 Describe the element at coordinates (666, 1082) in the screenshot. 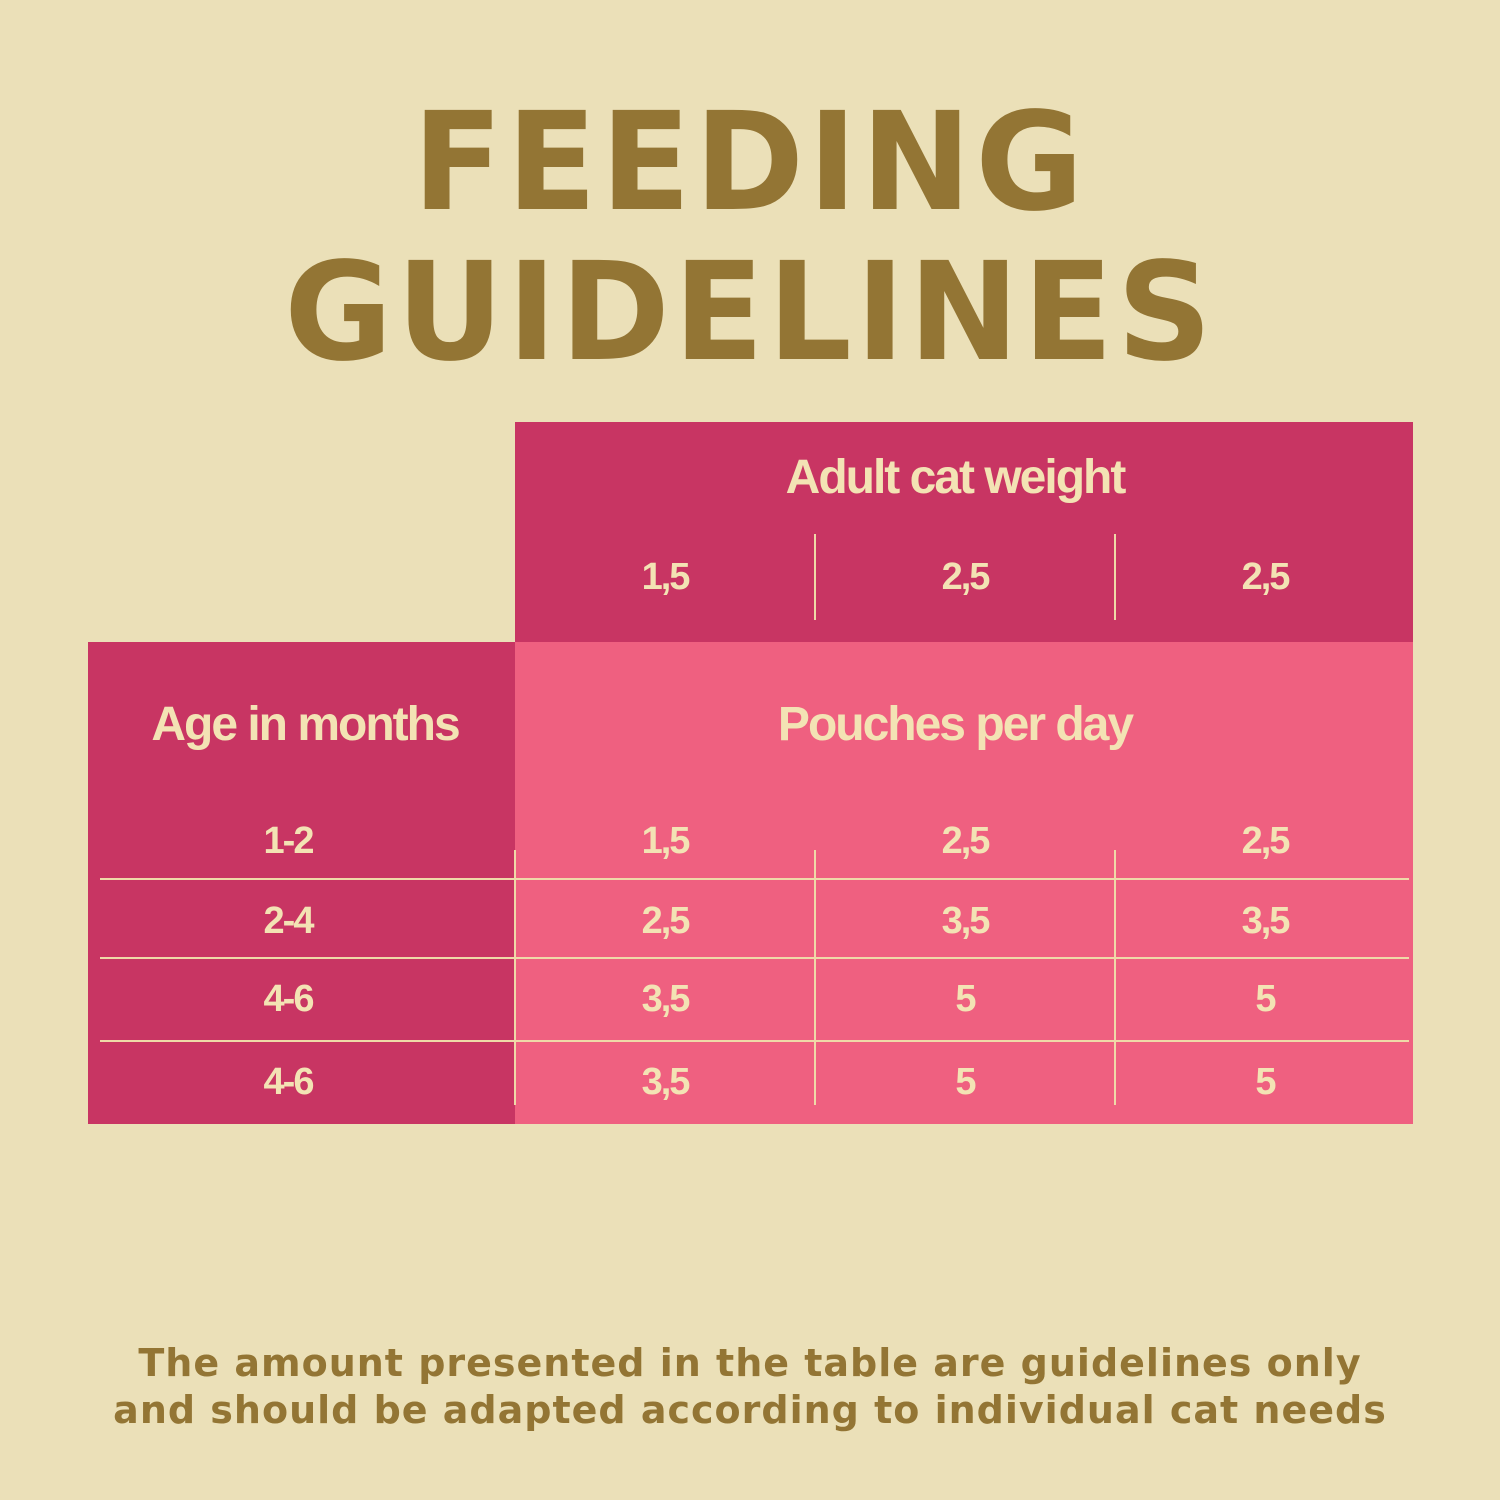

I see `row-4-value-1: 3,5` at that location.